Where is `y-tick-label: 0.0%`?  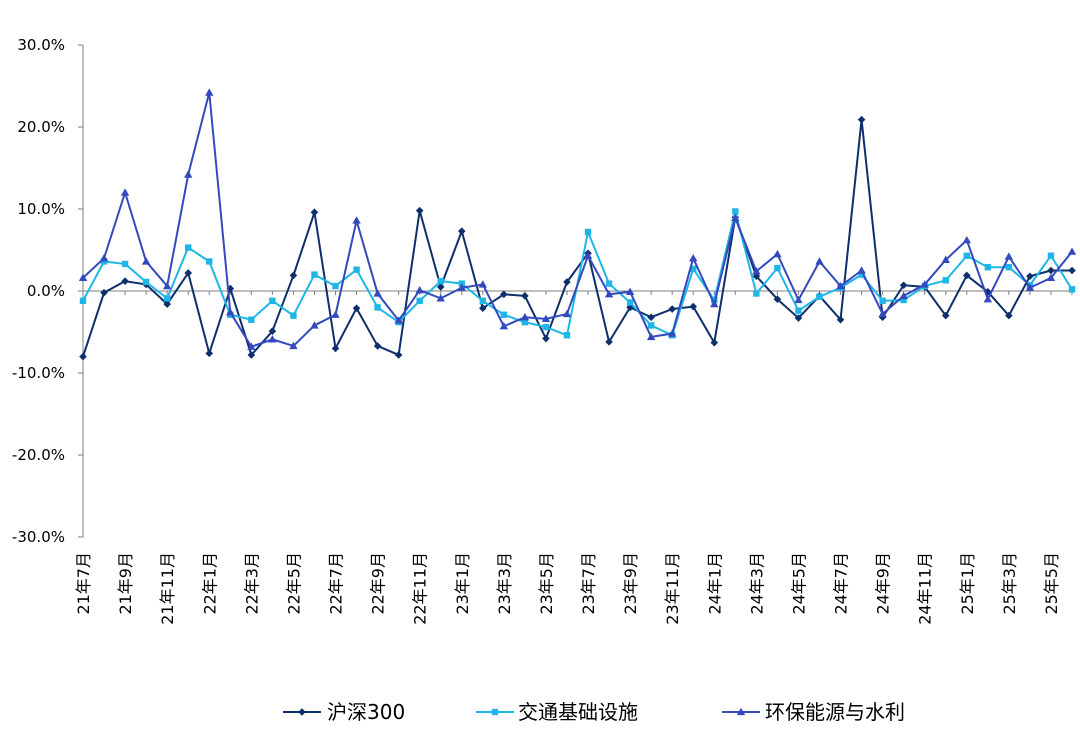
y-tick-label: 0.0% is located at coordinates (46, 291).